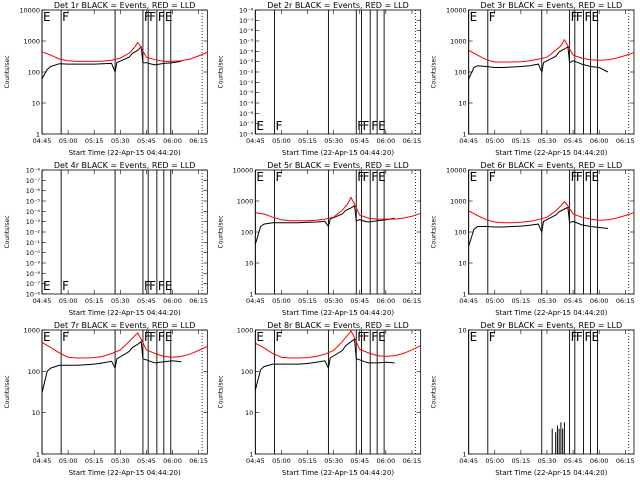  Describe the element at coordinates (552, 325) in the screenshot. I see `panel-title: Det 9r BLACK = Events, RED = LLD` at that location.